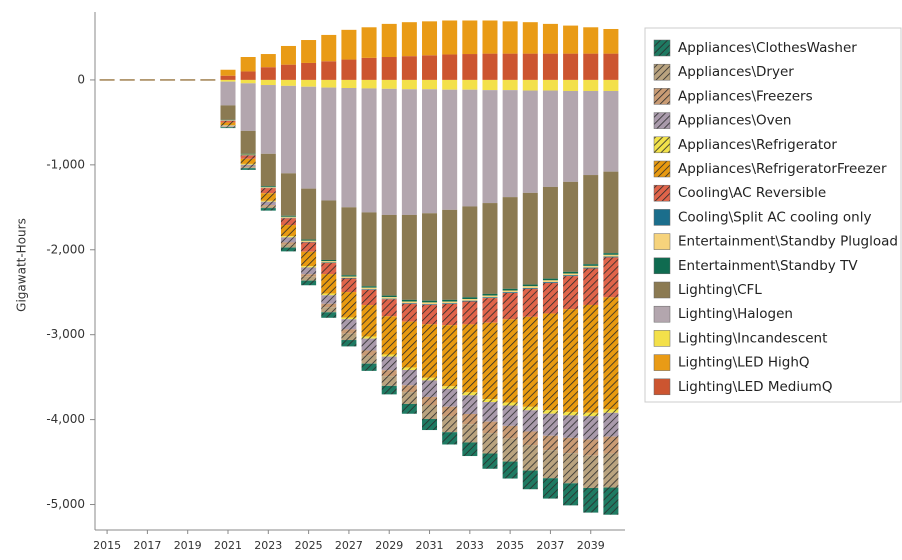 The height and width of the screenshot is (560, 902). I want to click on legend-label: Cooling\AC Reversible, so click(752, 193).